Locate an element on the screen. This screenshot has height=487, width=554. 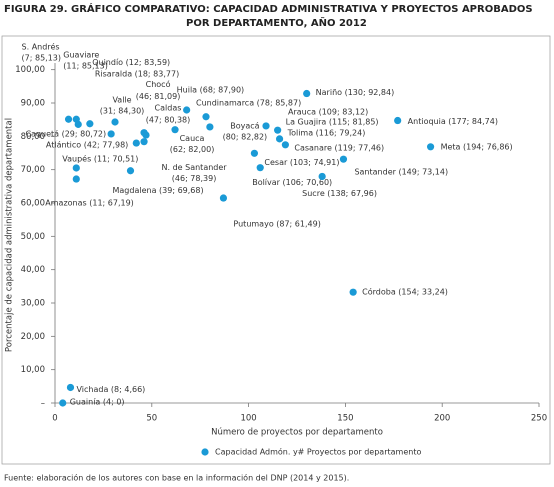
point-label: Putumayo (87; 61,49) is located at coordinates (276, 224).